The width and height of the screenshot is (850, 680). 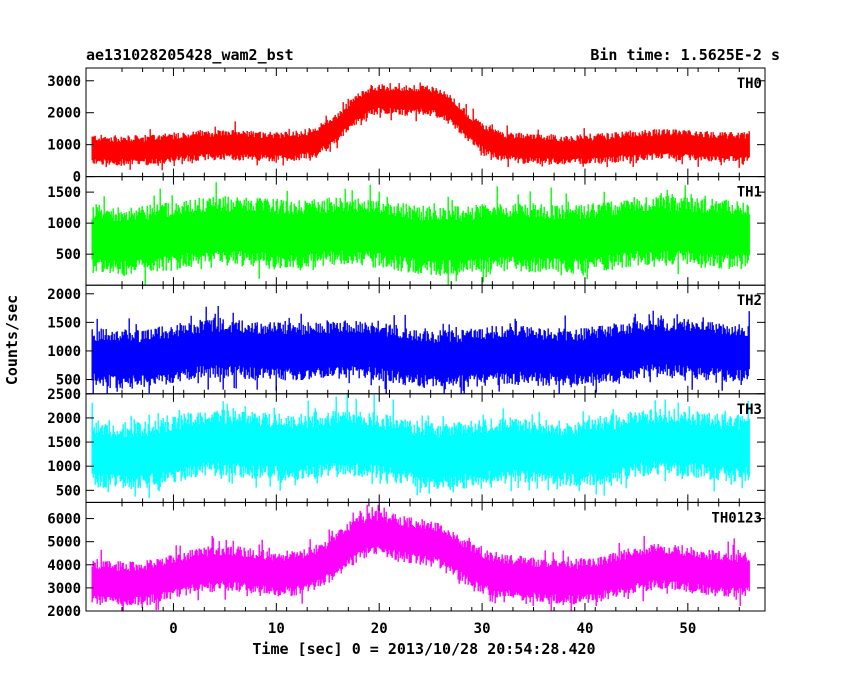 I want to click on panel-th2: 500 1000 1500 2000 TH2, so click(x=406, y=339).